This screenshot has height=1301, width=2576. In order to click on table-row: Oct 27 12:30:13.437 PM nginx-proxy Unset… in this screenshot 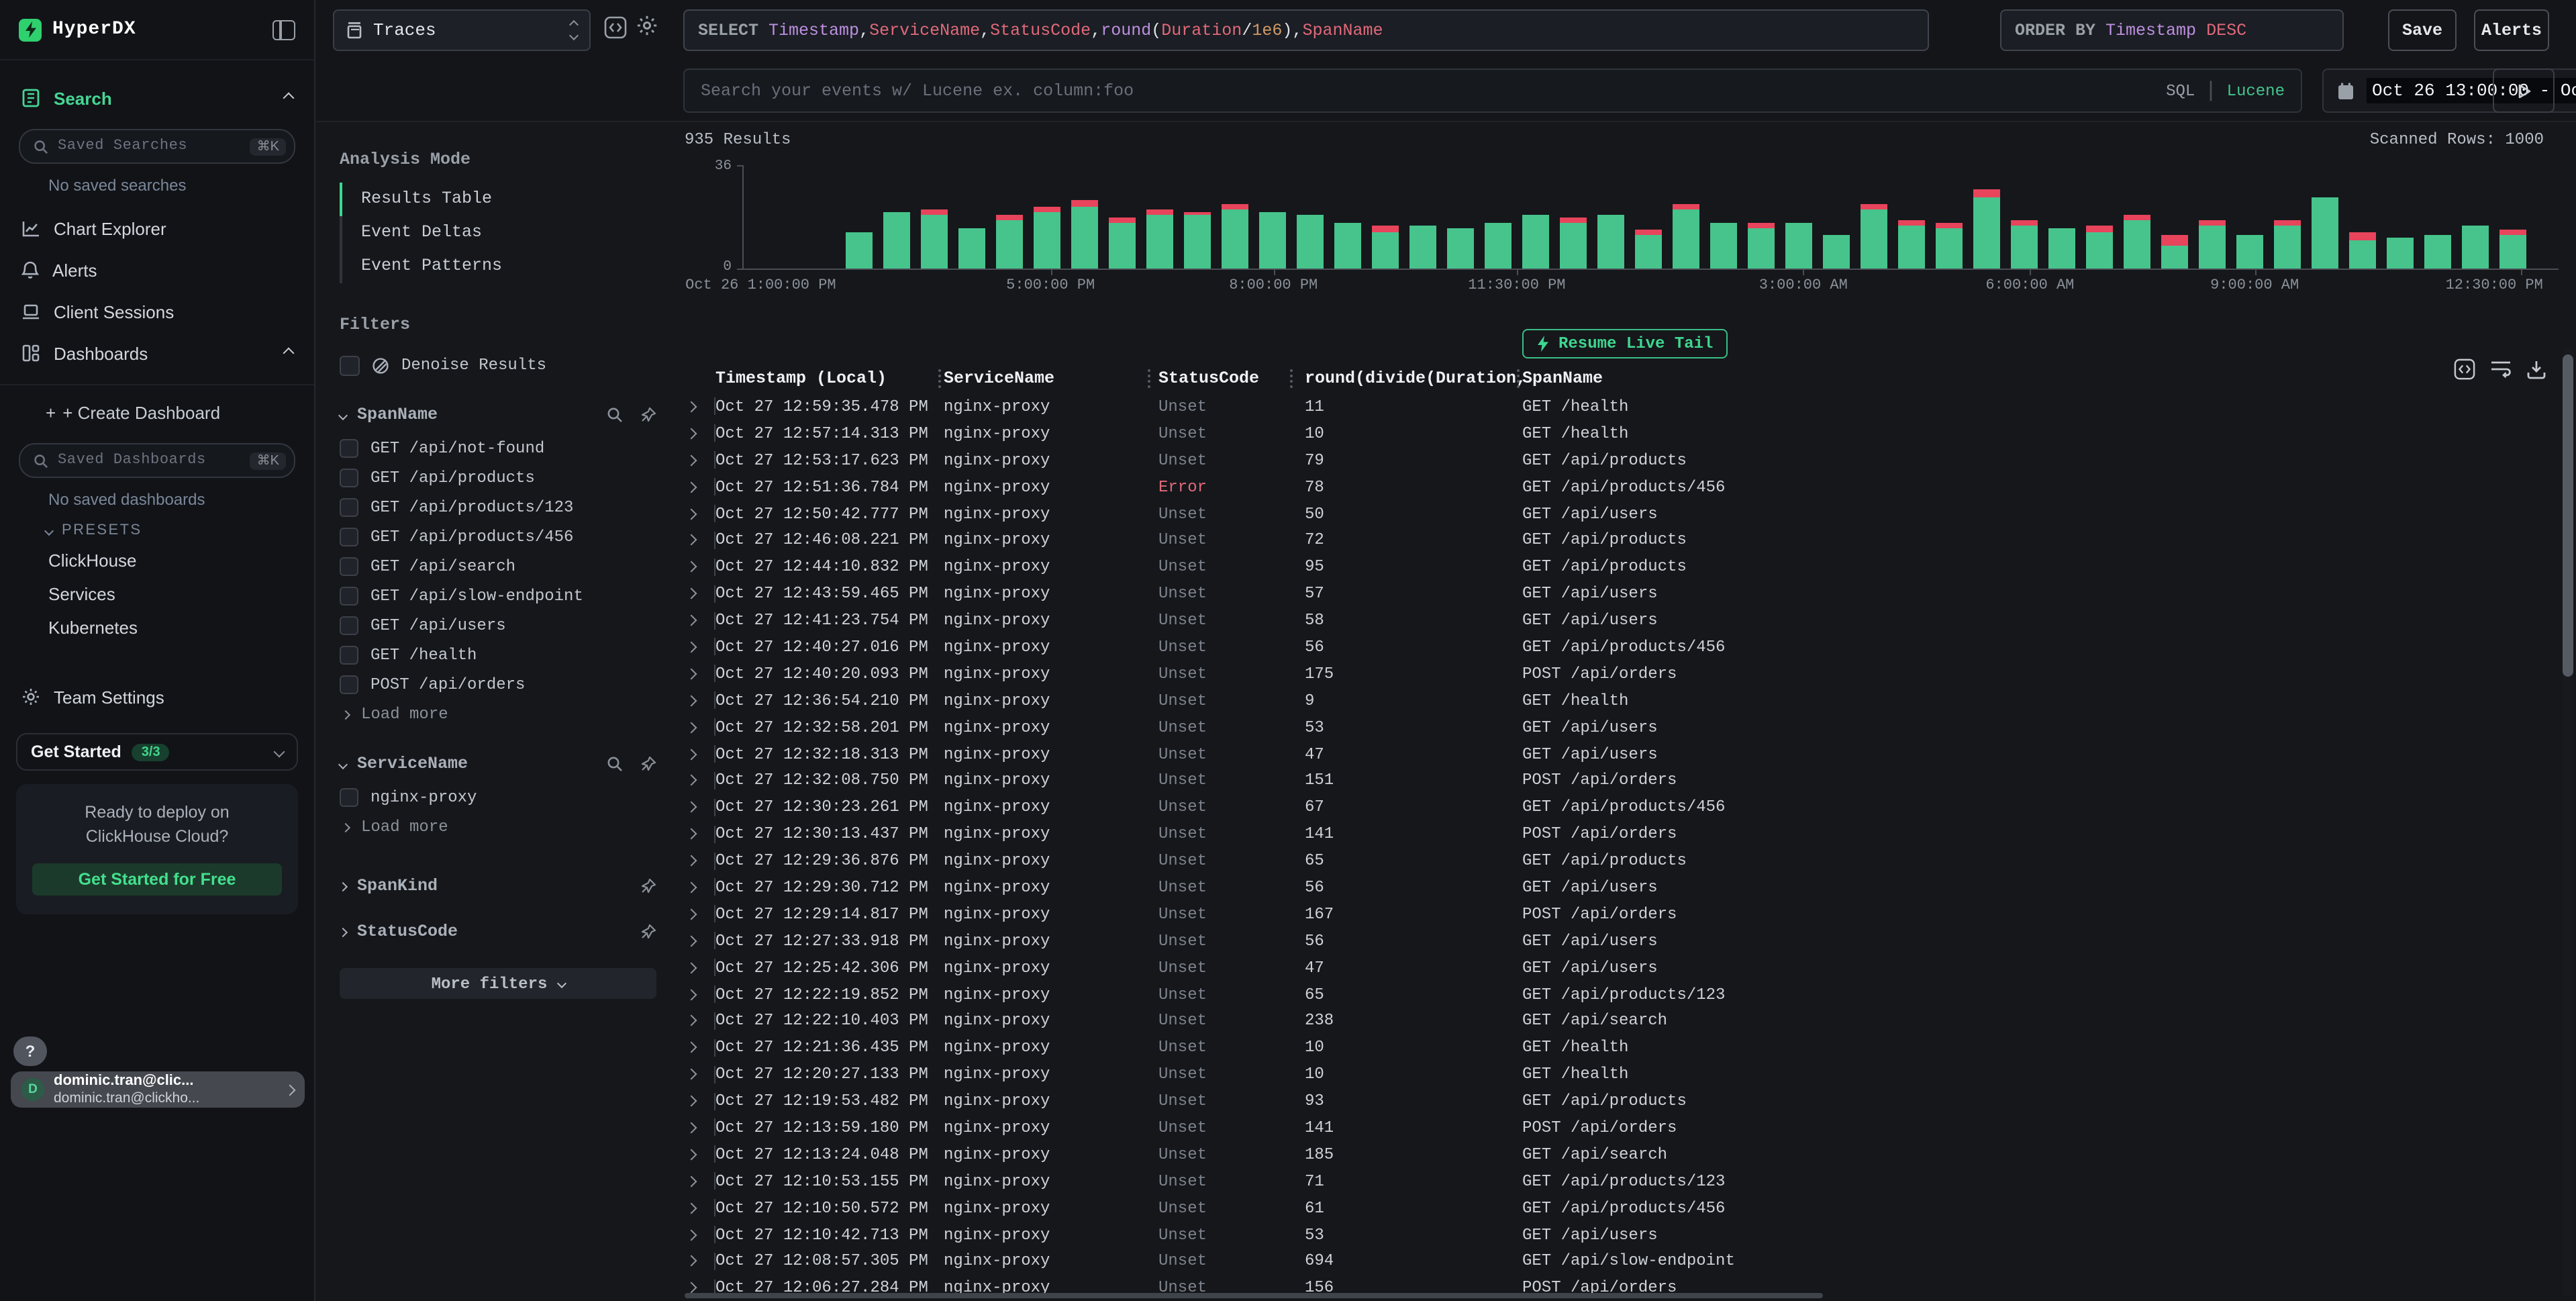, I will do `click(1630, 835)`.